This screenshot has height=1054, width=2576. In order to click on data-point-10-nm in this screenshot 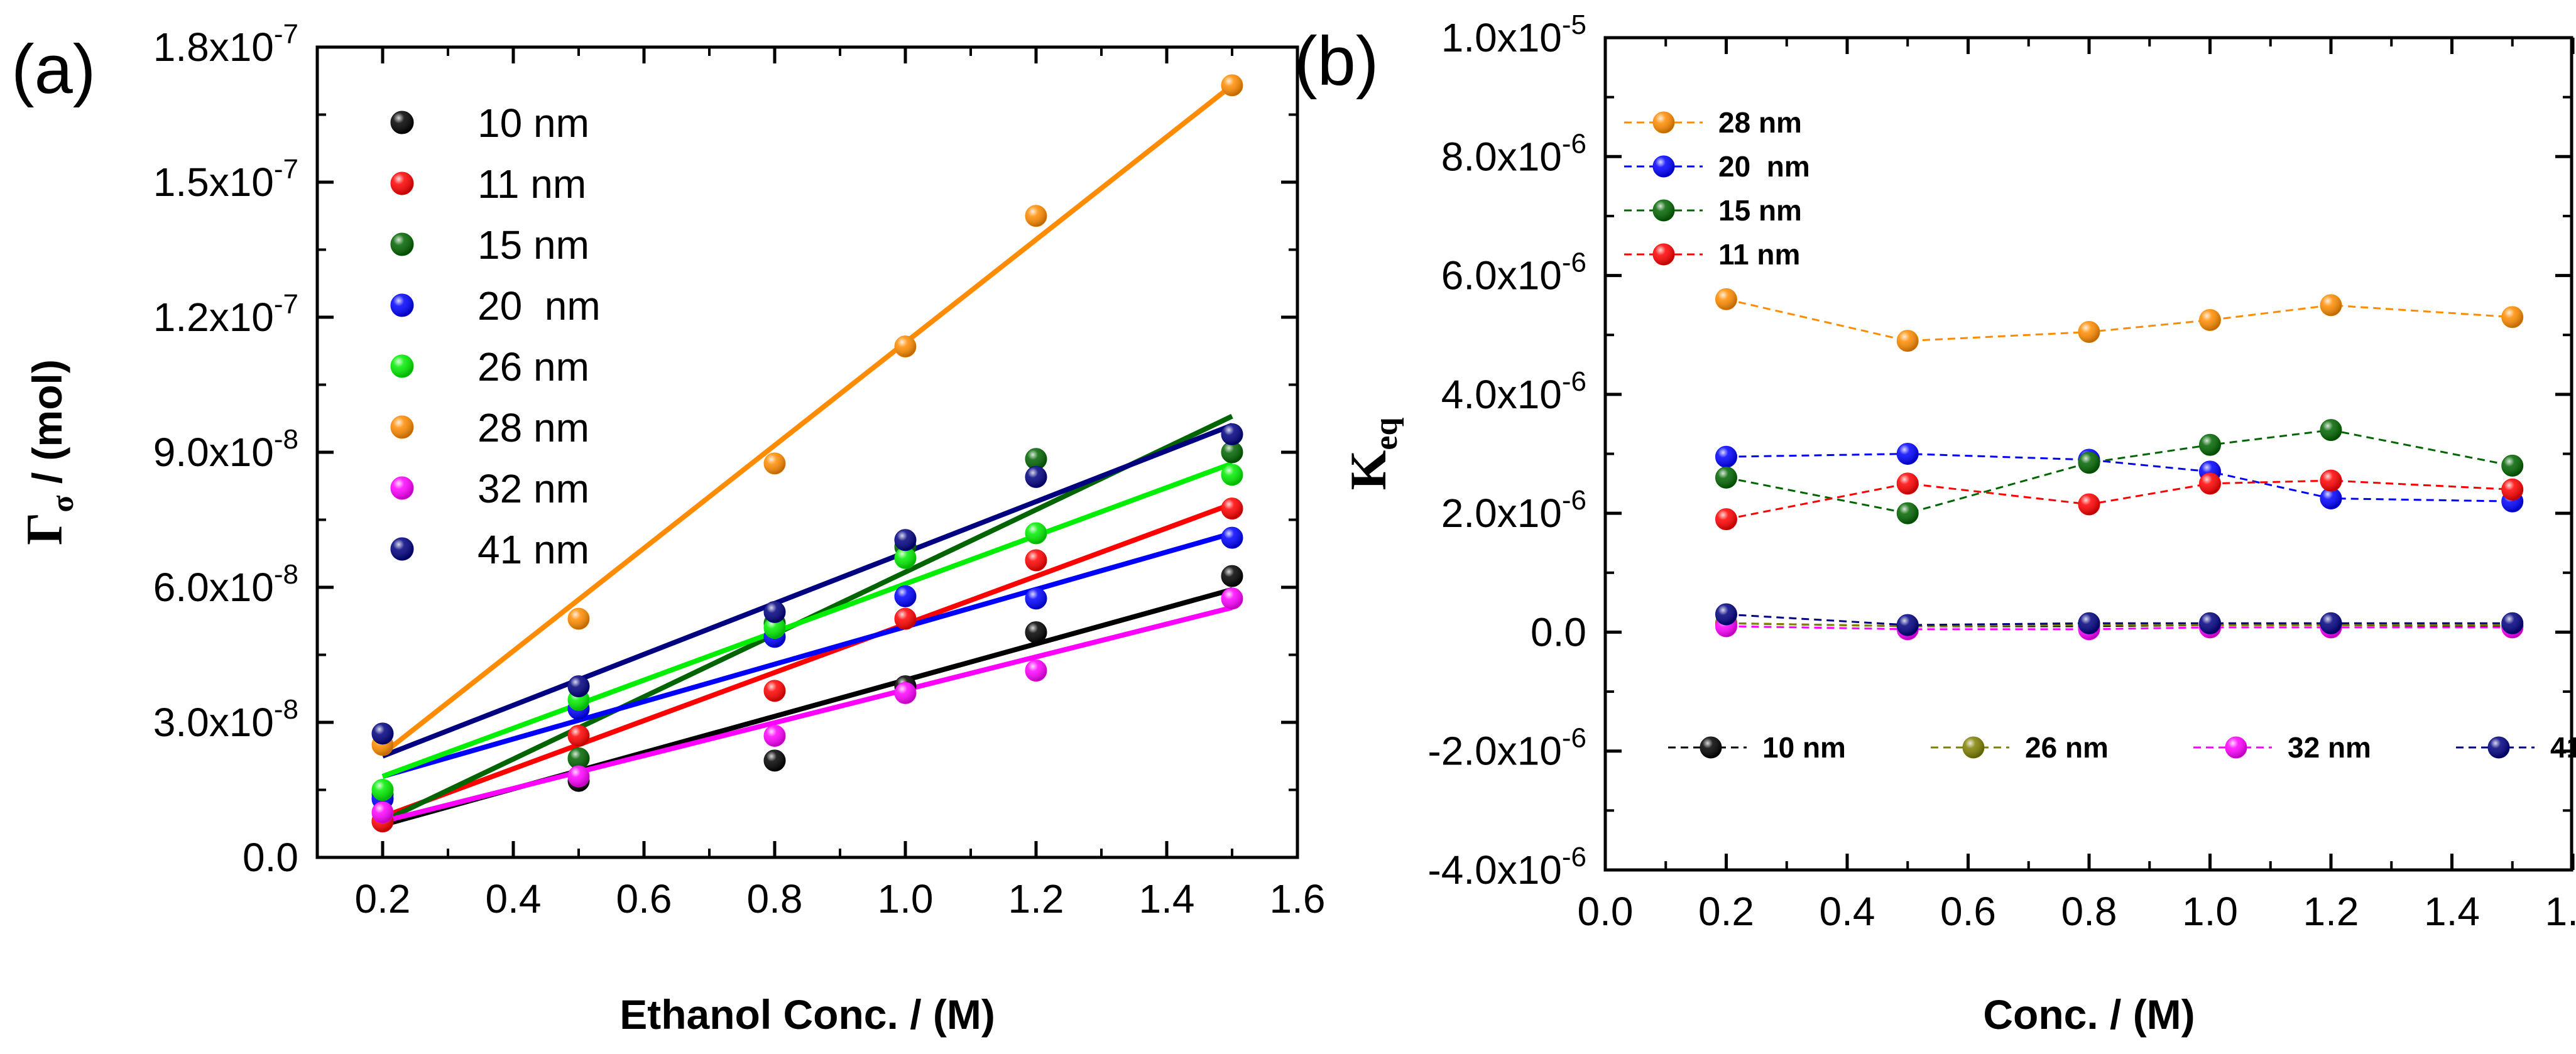, I will do `click(1232, 576)`.